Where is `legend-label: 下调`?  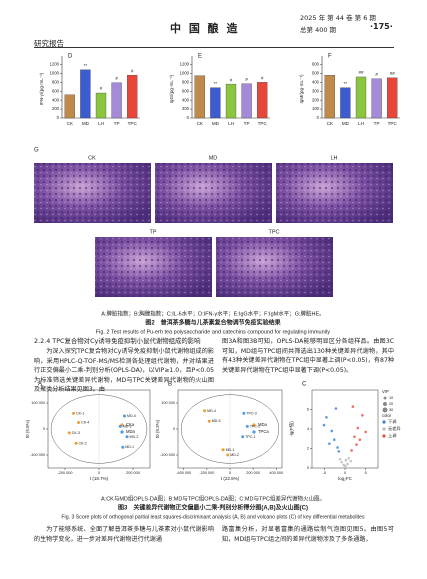
legend-label: 下调 is located at coordinates (392, 421).